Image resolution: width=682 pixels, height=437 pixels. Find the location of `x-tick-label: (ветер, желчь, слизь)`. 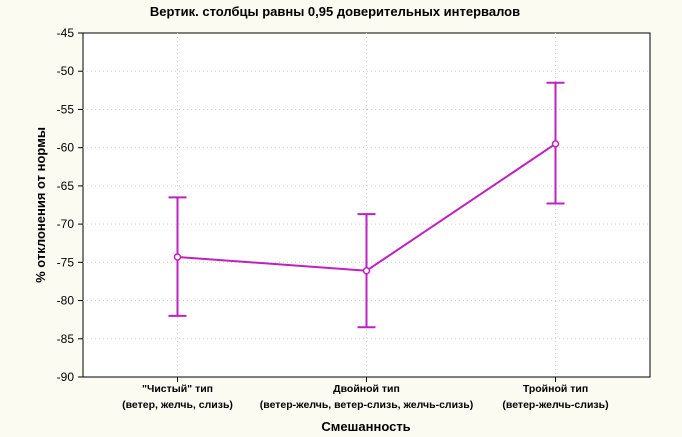

x-tick-label: (ветер, желчь, слизь) is located at coordinates (177, 405).